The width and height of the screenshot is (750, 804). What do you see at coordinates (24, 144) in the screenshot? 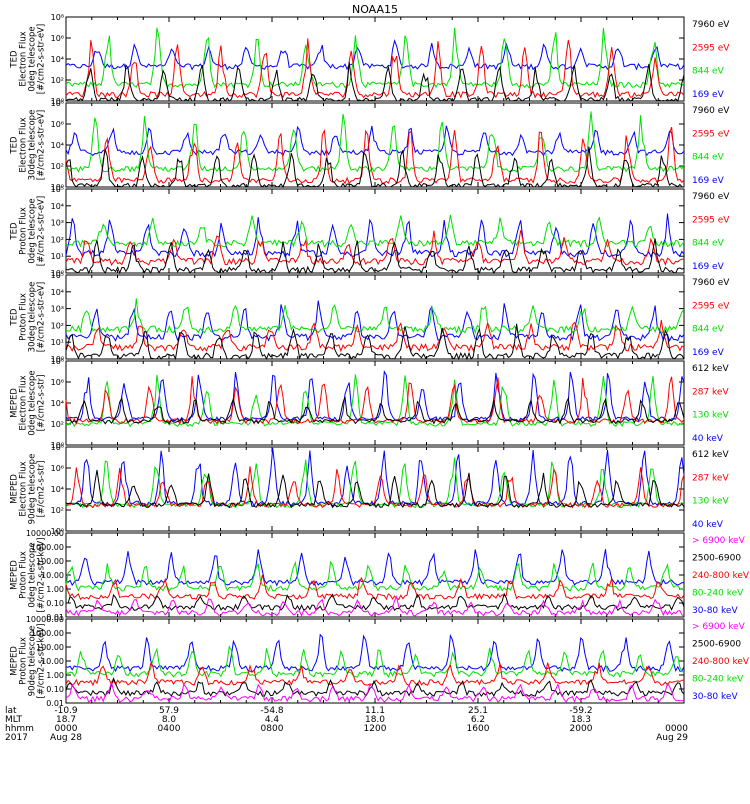
I see `y-axis-label-line: Electron Flux` at bounding box center [24, 144].